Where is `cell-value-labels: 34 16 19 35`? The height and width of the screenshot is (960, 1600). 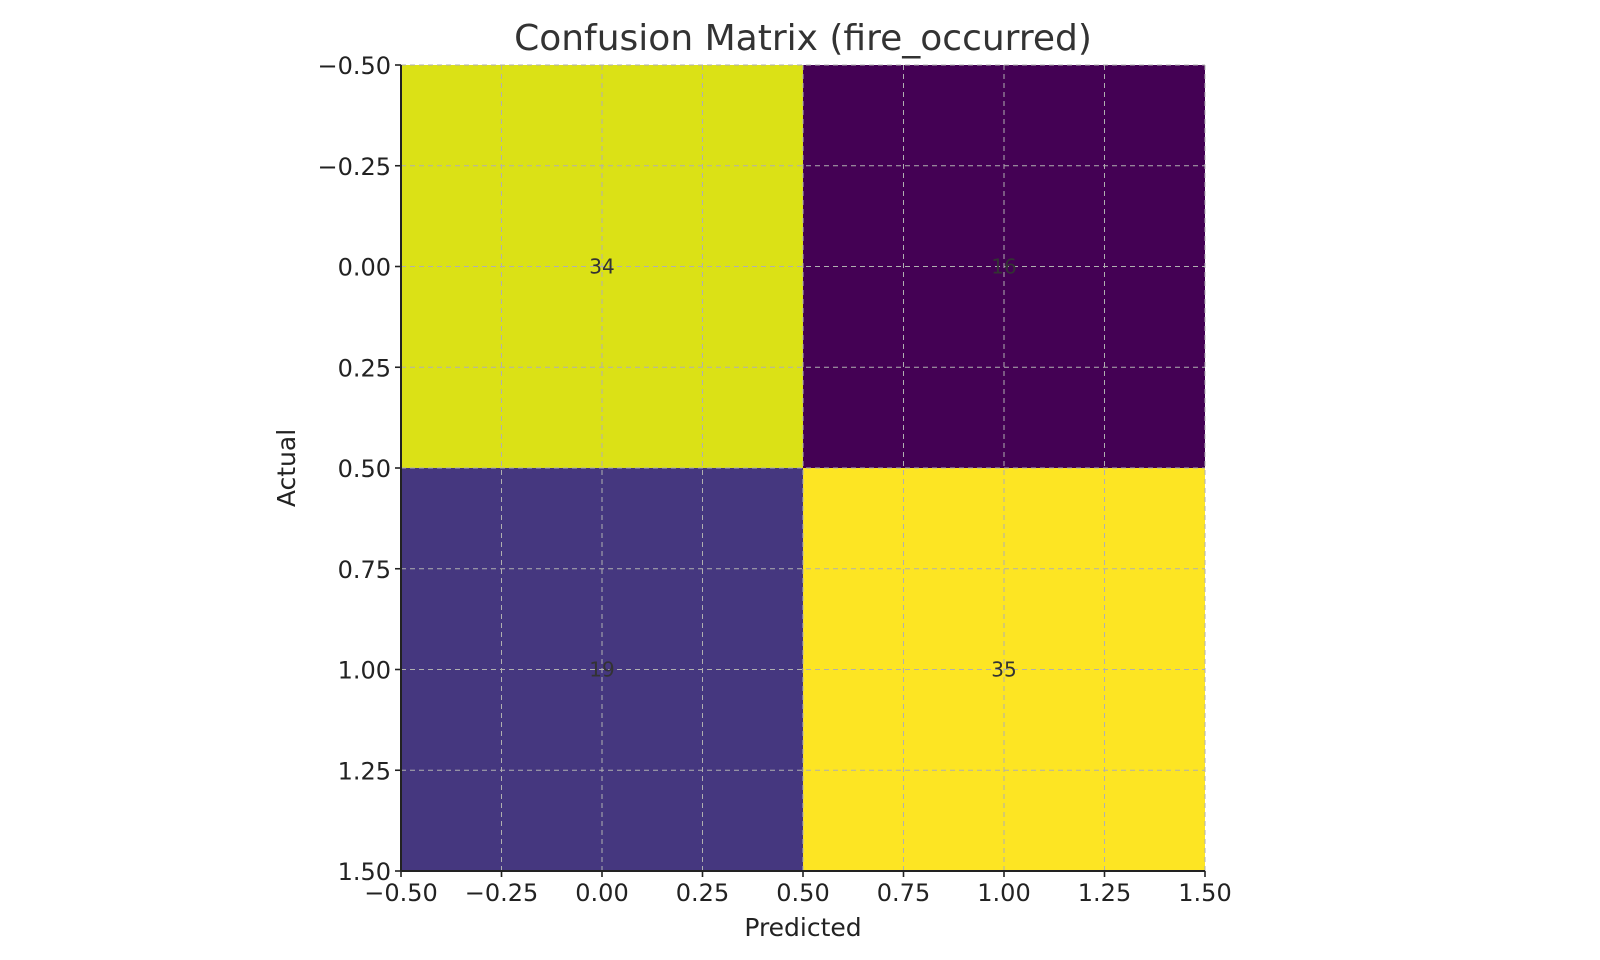 cell-value-labels: 34 16 19 35 is located at coordinates (802, 468).